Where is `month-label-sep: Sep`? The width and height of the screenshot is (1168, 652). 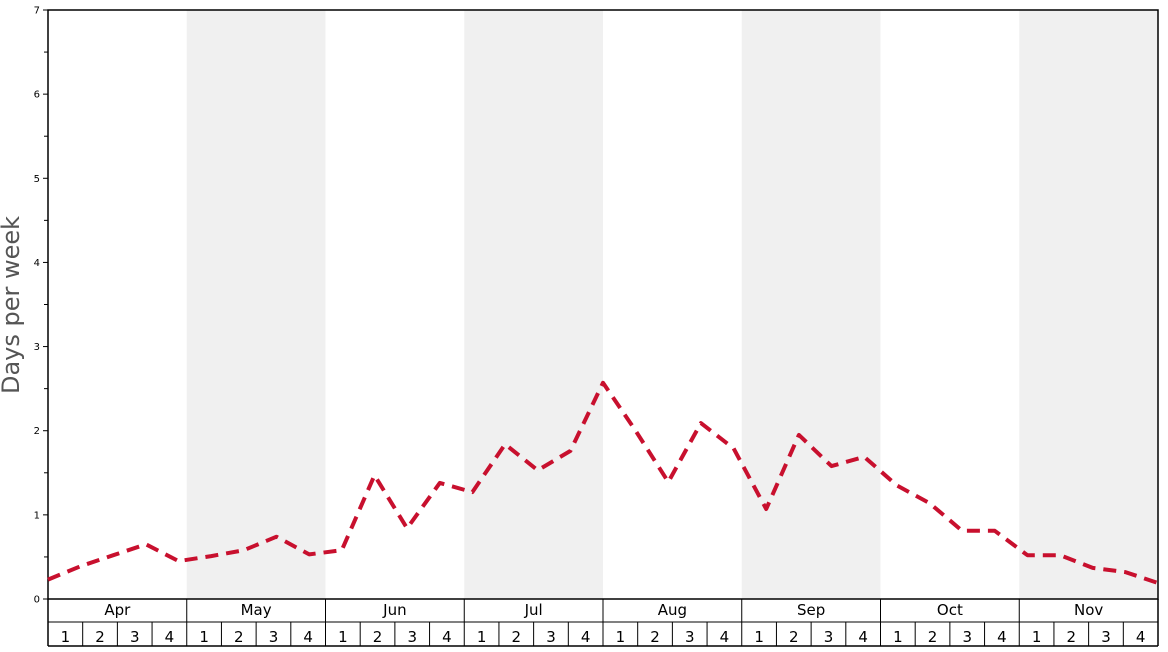 month-label-sep: Sep is located at coordinates (811, 610).